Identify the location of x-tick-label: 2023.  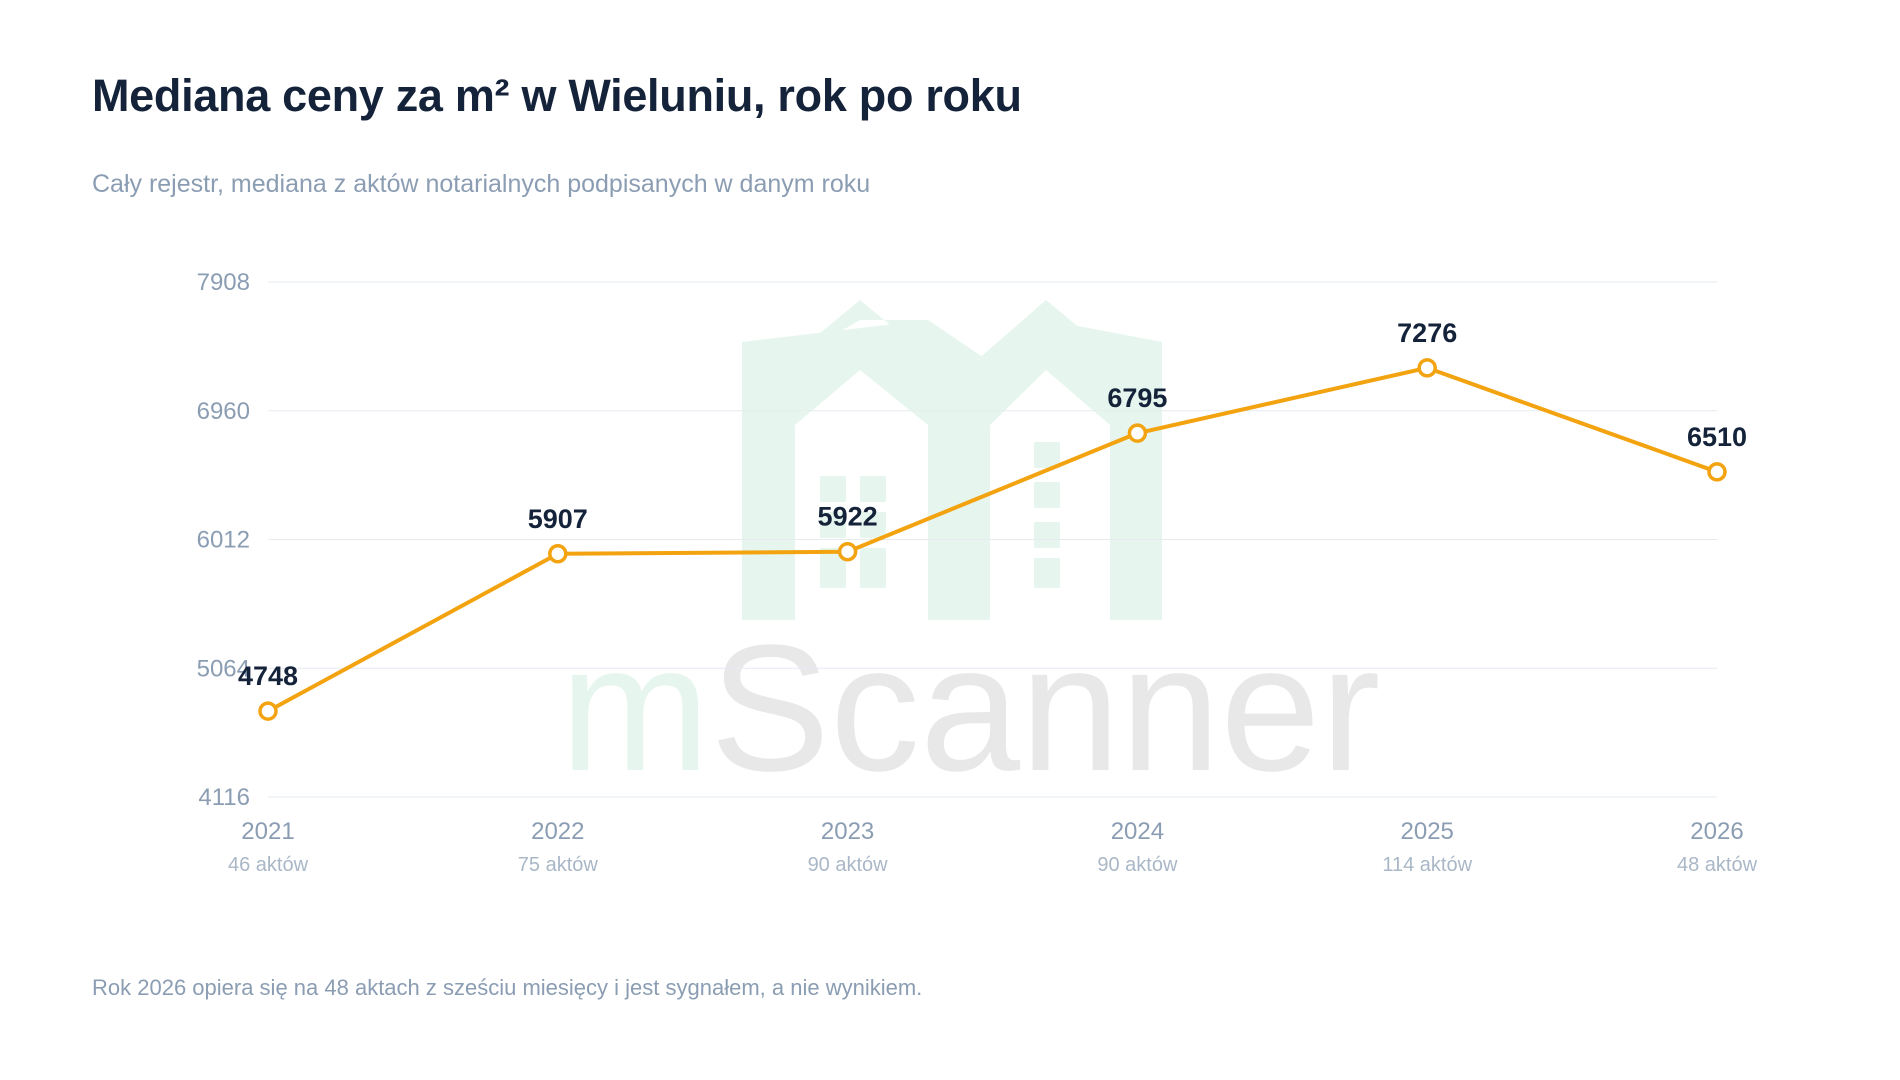
(847, 831).